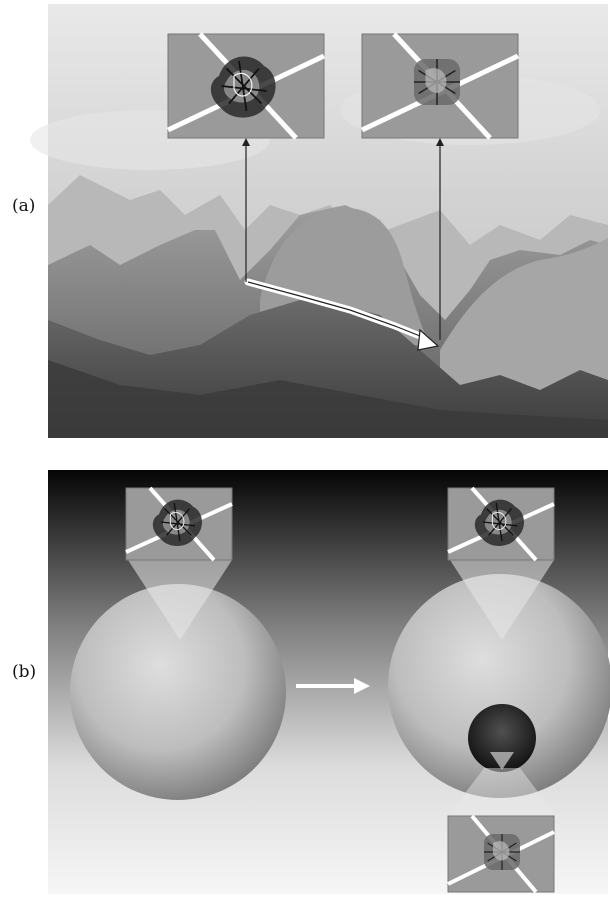  What do you see at coordinates (24, 206) in the screenshot?
I see `panel-label-a: (a)` at bounding box center [24, 206].